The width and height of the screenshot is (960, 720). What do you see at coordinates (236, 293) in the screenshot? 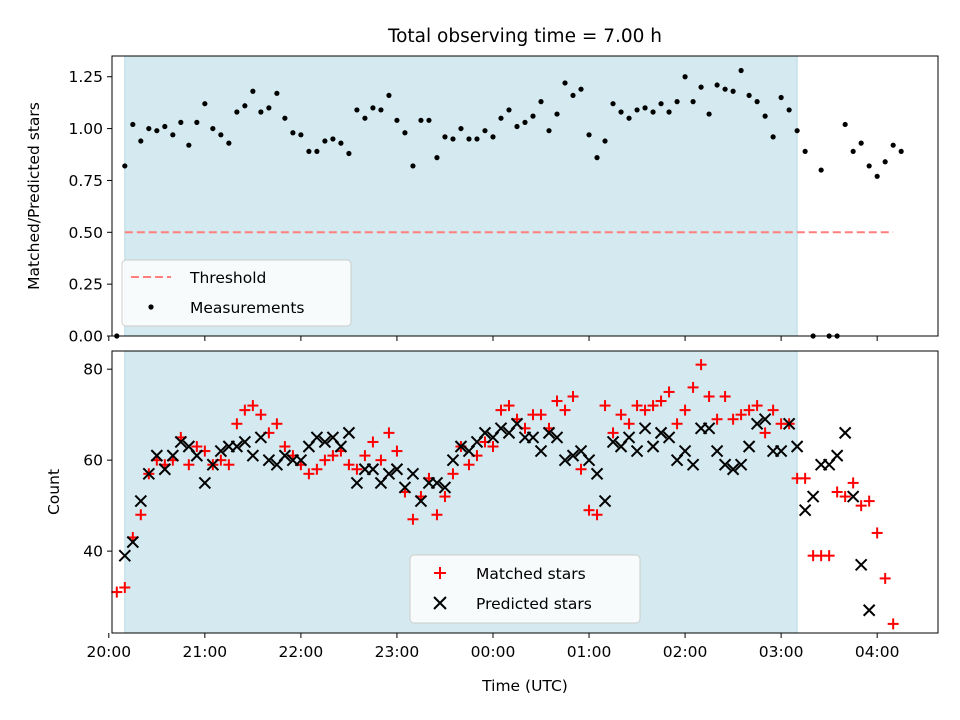
I see `top-legend: Threshold Measurements` at bounding box center [236, 293].